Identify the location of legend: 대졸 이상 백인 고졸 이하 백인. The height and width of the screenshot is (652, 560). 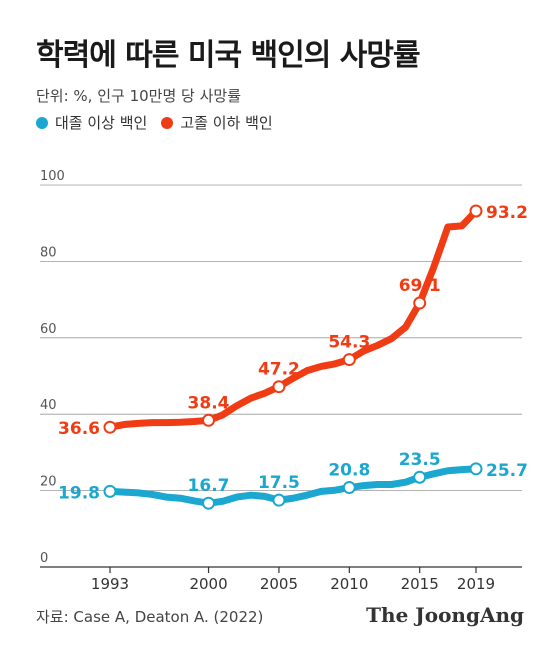
(161, 122).